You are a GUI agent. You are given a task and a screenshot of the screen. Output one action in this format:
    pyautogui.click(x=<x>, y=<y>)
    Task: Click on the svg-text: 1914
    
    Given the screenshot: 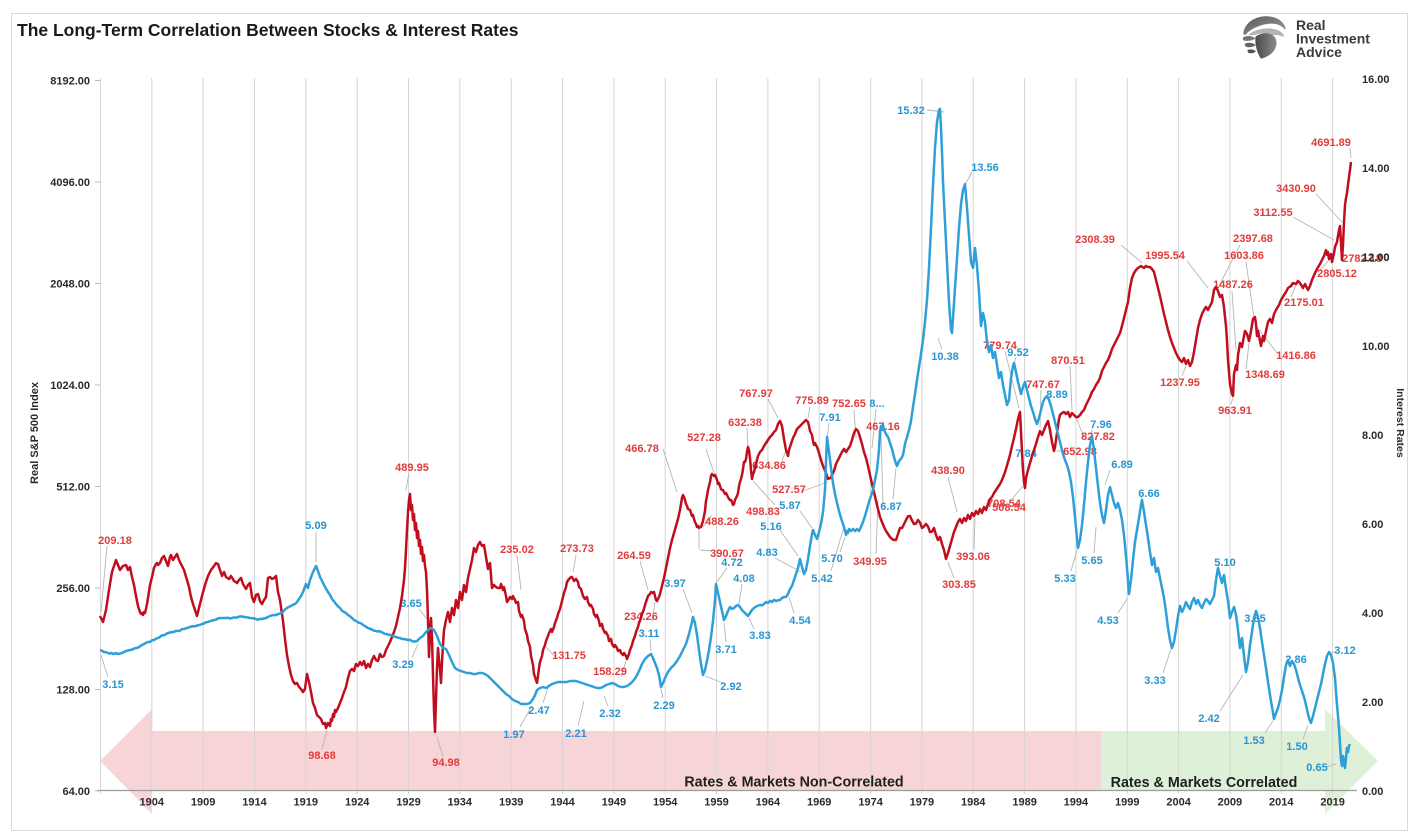 What is the action you would take?
    pyautogui.click(x=254, y=803)
    